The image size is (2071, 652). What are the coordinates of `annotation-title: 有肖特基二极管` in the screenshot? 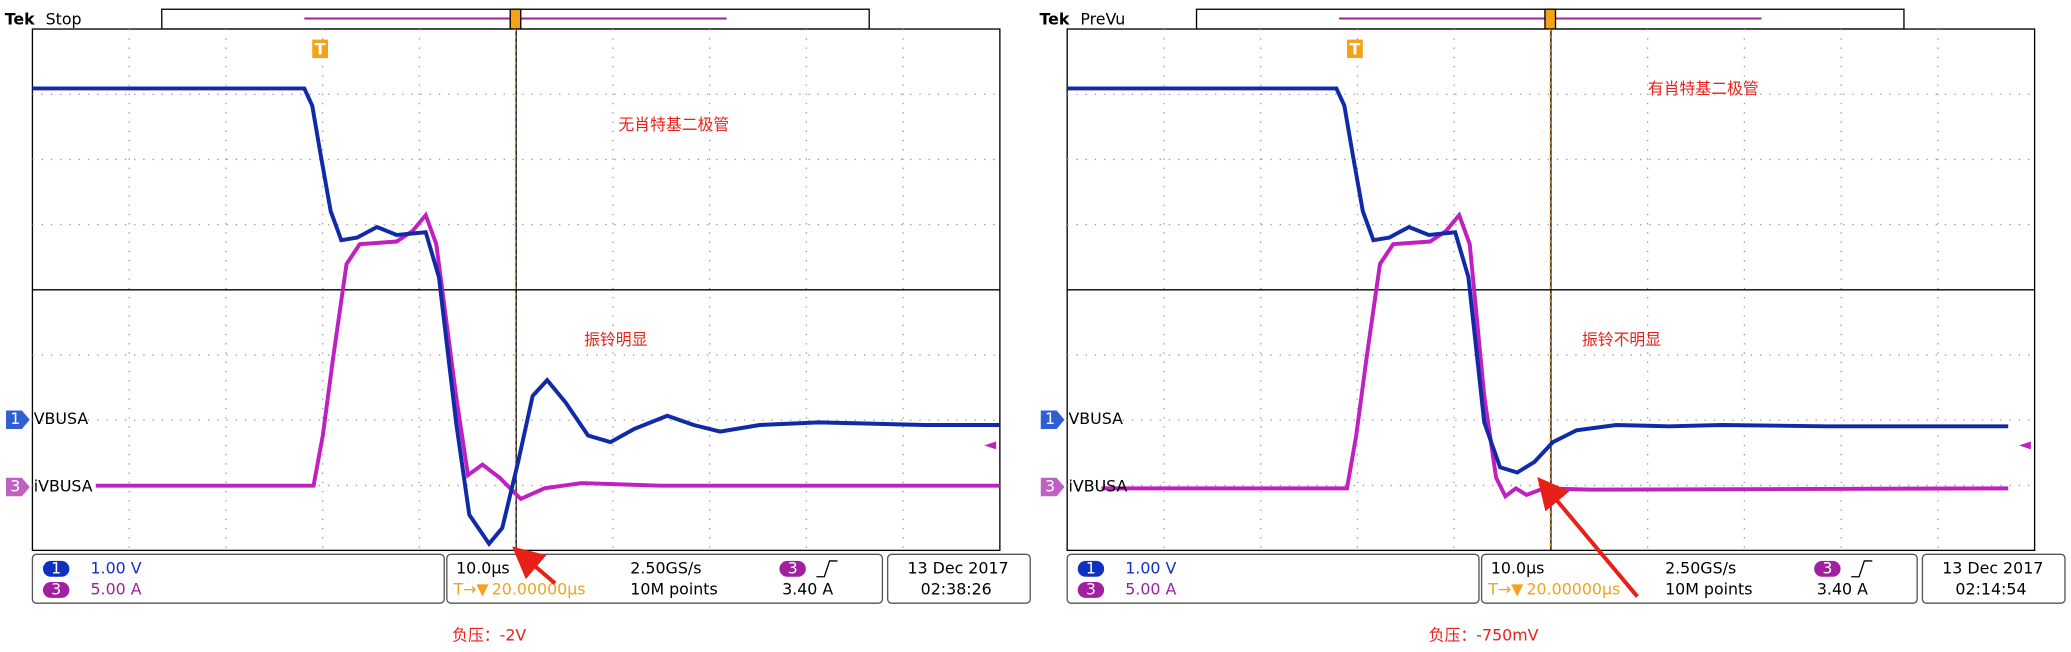 It's located at (1703, 88).